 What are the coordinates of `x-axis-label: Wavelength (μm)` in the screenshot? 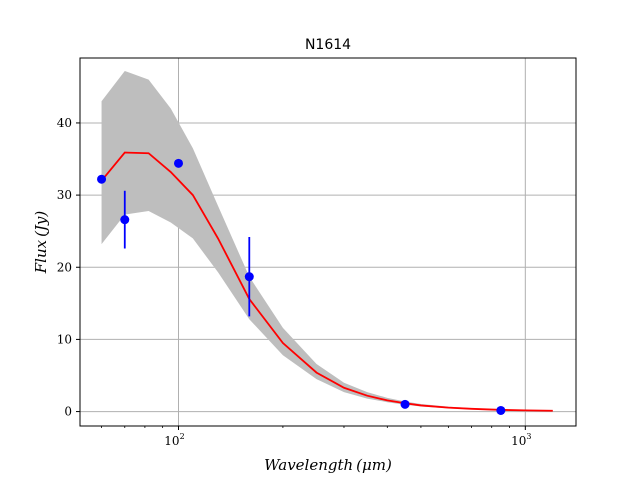 It's located at (328, 465).